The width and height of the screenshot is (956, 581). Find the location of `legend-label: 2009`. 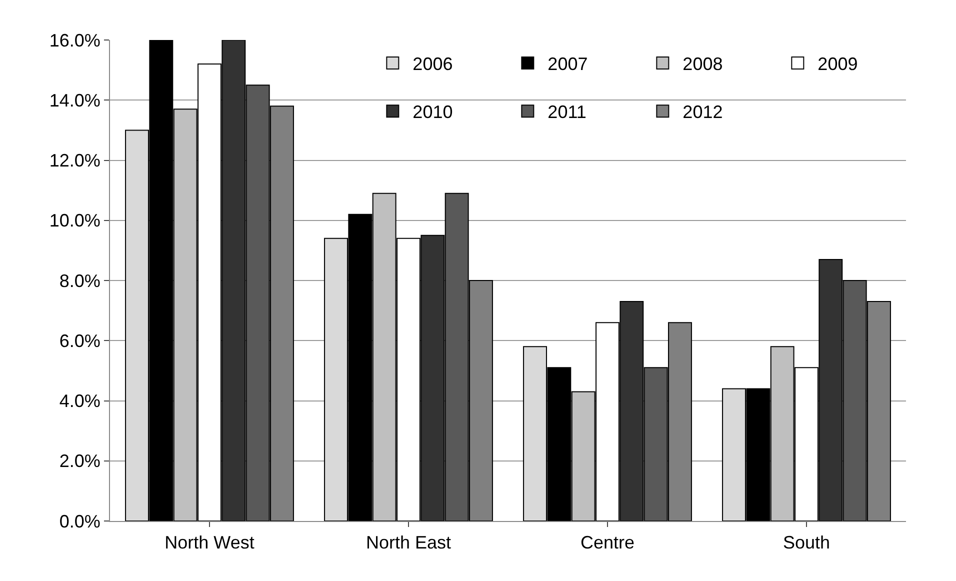

legend-label: 2009 is located at coordinates (838, 64).